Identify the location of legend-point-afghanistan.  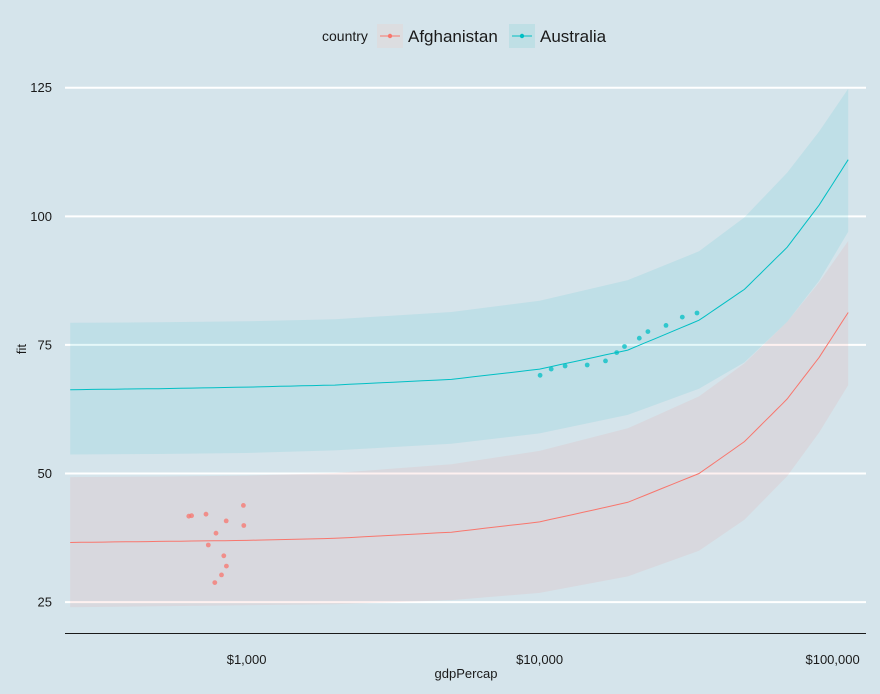
(390, 36).